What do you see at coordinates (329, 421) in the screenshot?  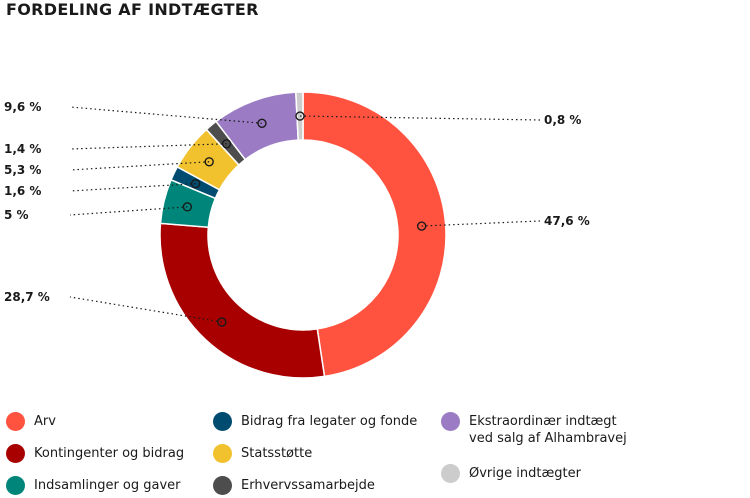 I see `legend-label: Bidrag fra legater og fonde` at bounding box center [329, 421].